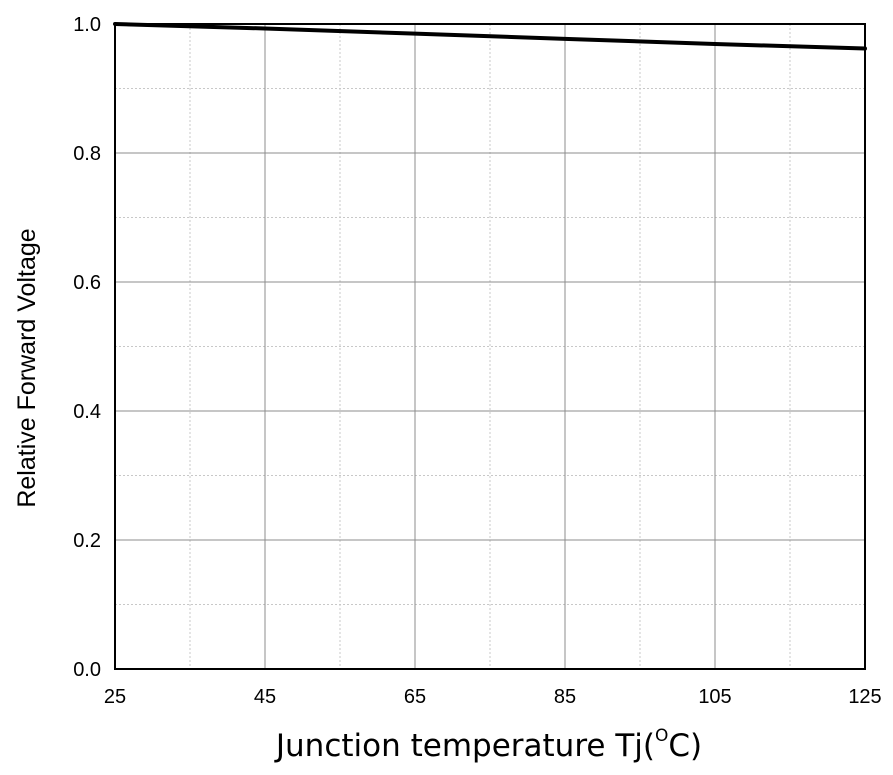 The image size is (893, 775). Describe the element at coordinates (87, 412) in the screenshot. I see `y-tick-label: 0.4` at that location.